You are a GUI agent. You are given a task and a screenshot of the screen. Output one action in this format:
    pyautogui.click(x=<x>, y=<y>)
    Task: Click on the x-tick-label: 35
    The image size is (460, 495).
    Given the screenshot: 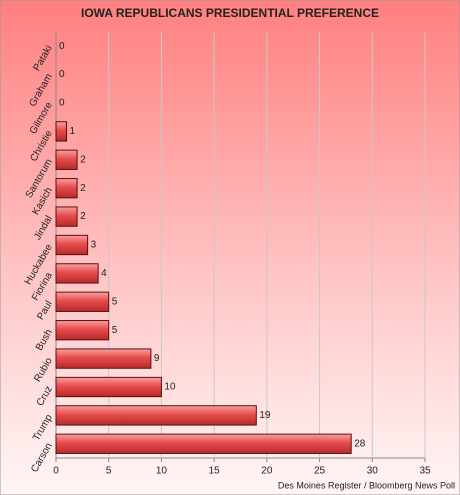 What is the action you would take?
    pyautogui.click(x=425, y=471)
    